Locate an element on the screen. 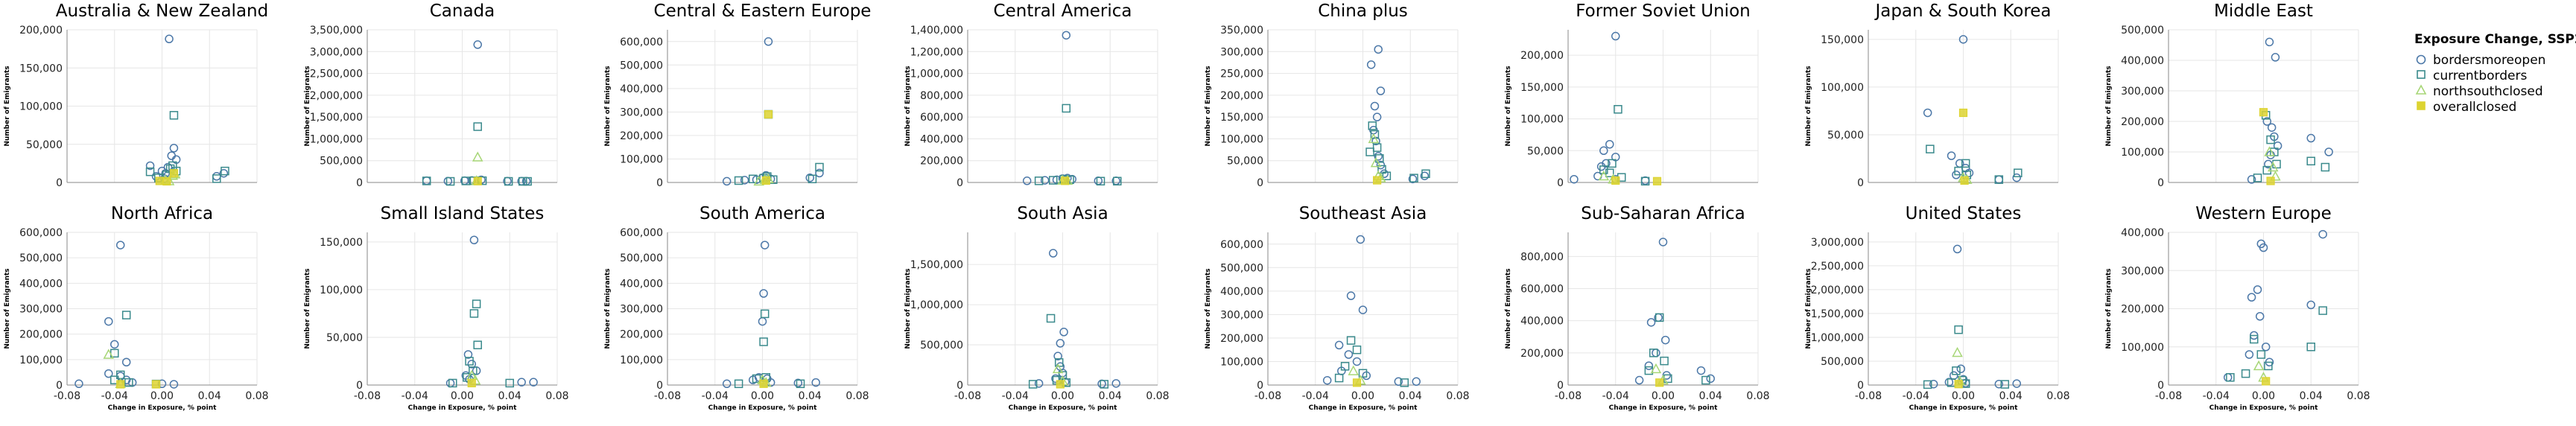  panel-title: United States is located at coordinates (1964, 214).